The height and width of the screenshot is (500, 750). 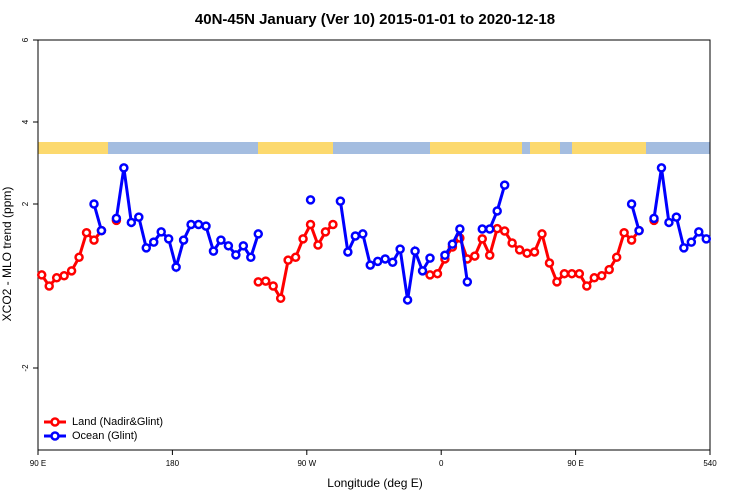 I want to click on y-tick-label: 2, so click(x=25, y=203).